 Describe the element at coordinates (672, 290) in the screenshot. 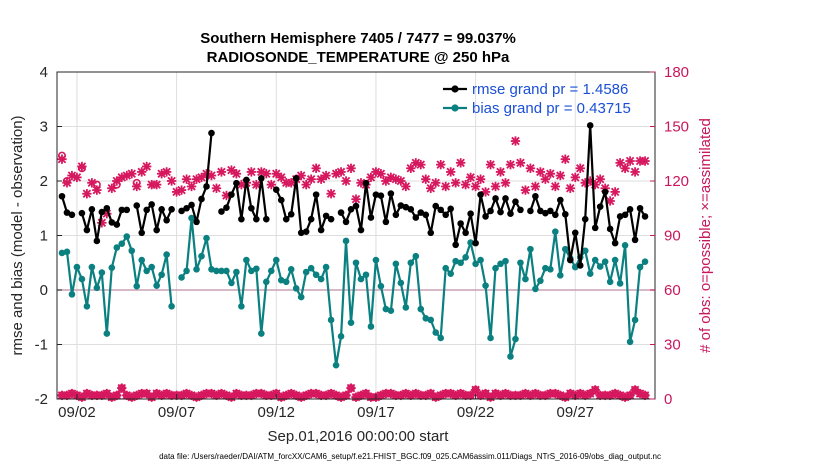

I see `y2-tick-label: 60` at that location.